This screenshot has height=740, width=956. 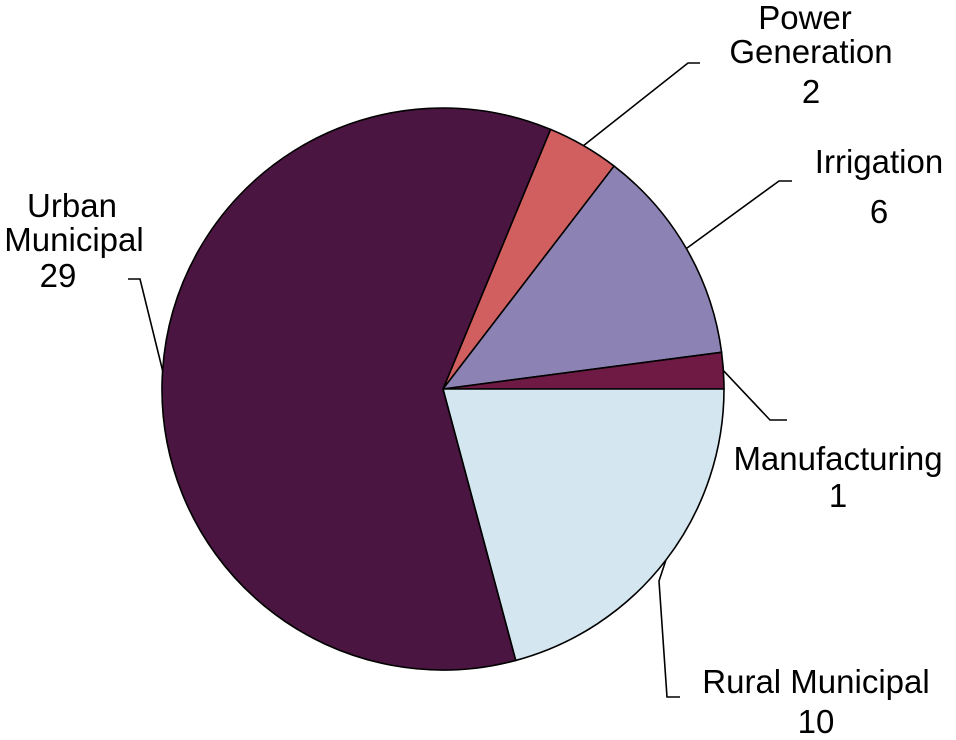 What do you see at coordinates (583, 525) in the screenshot?
I see `pie-slice-rural` at bounding box center [583, 525].